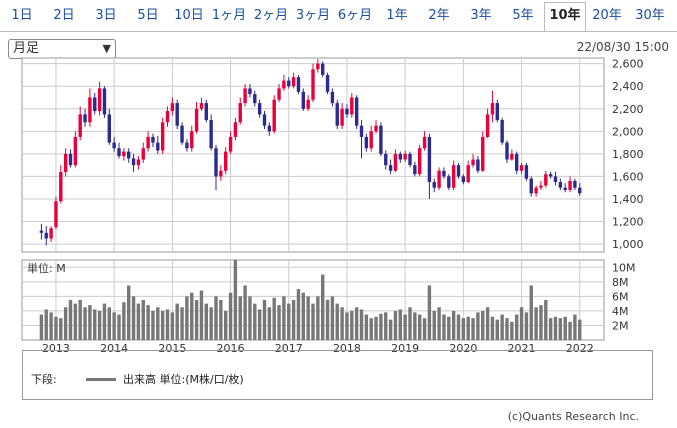 Image resolution: width=677 pixels, height=428 pixels. Describe the element at coordinates (271, 15) in the screenshot. I see `tab-6: 2ヶ月` at that location.